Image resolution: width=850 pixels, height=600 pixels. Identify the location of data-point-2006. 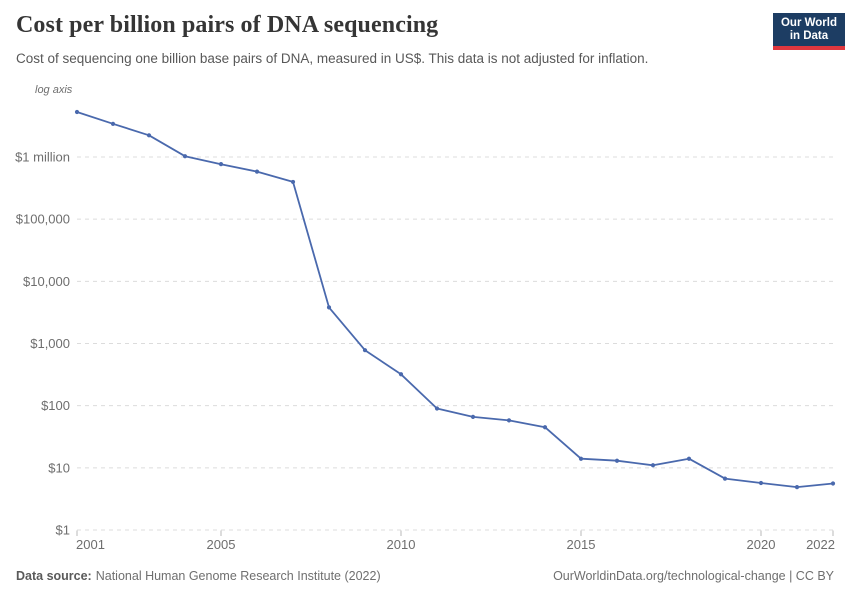
(257, 171).